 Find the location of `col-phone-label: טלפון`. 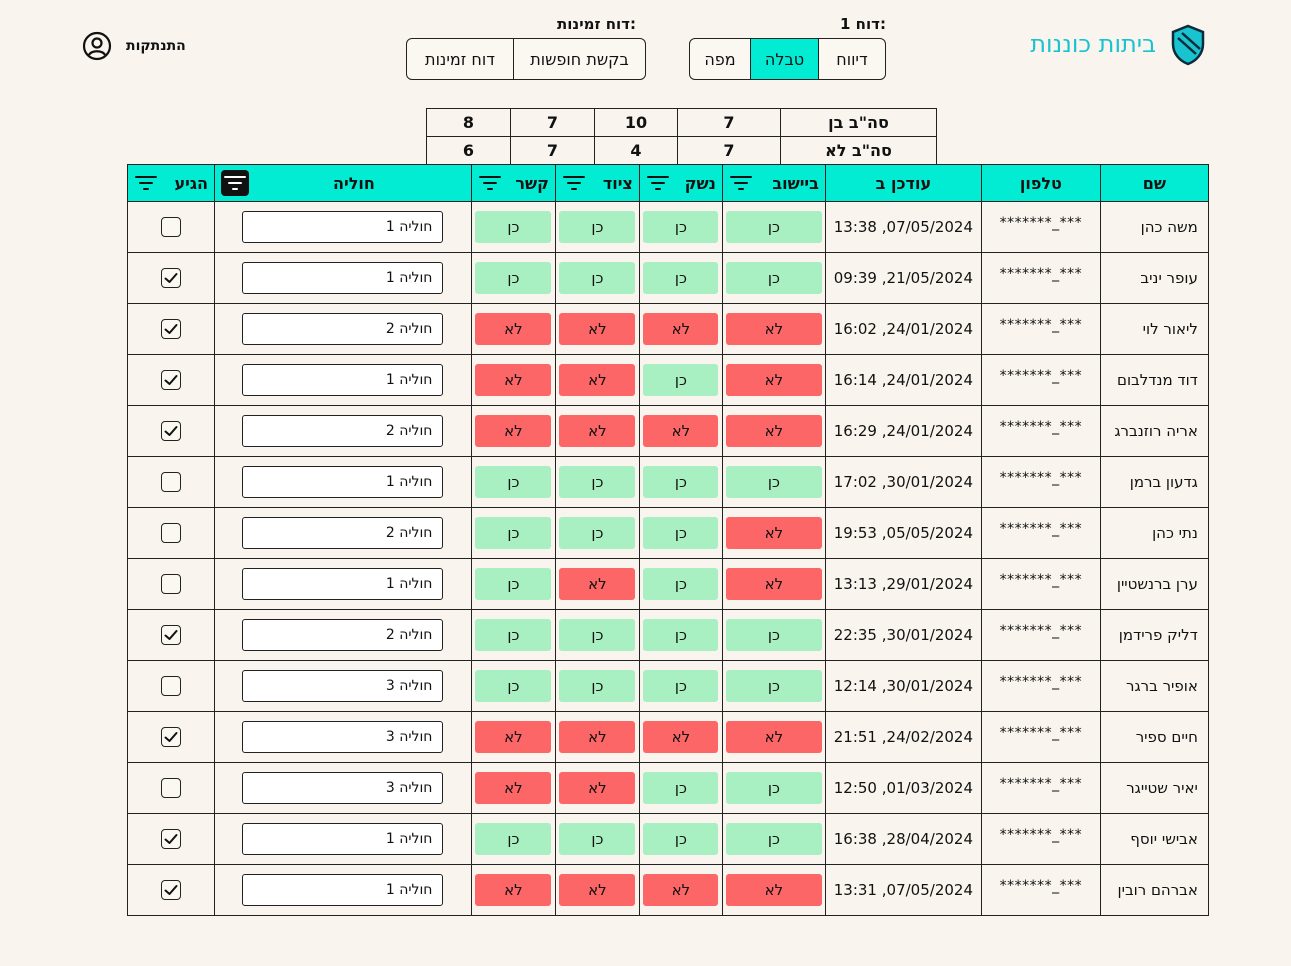

col-phone-label: טלפון is located at coordinates (1040, 183).